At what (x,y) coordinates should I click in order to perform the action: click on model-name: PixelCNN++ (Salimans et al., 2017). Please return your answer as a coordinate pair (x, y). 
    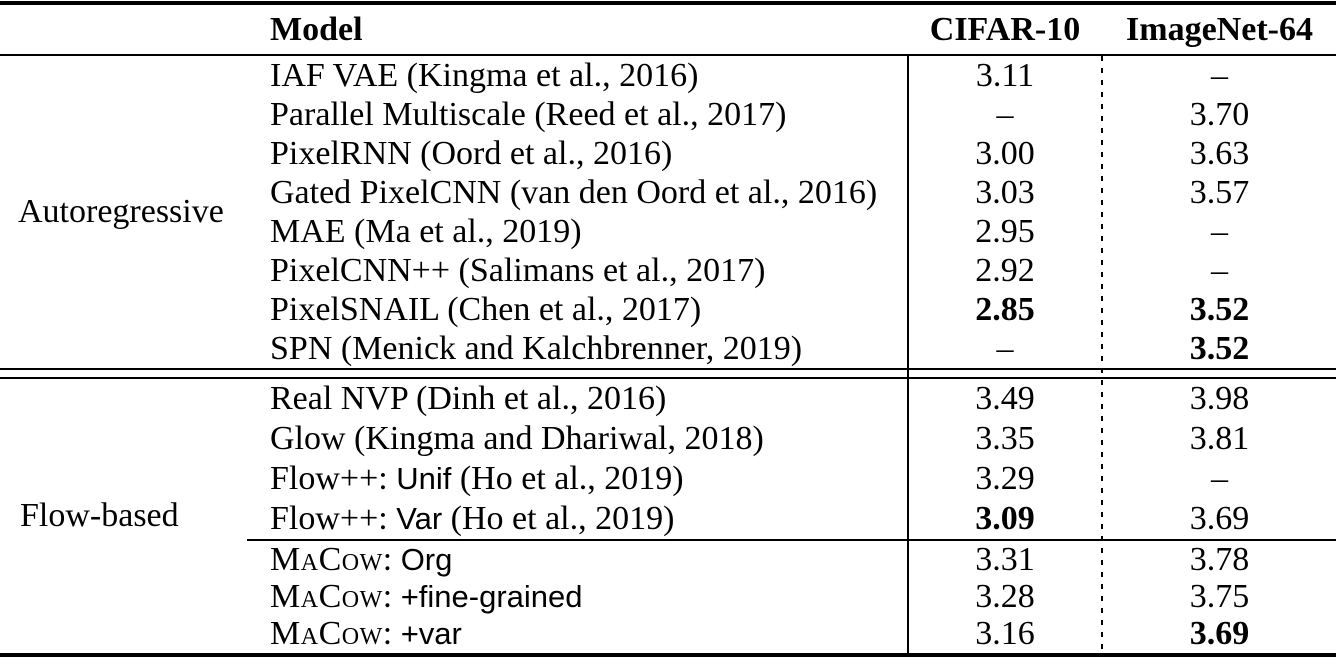
    Looking at the image, I should click on (518, 270).